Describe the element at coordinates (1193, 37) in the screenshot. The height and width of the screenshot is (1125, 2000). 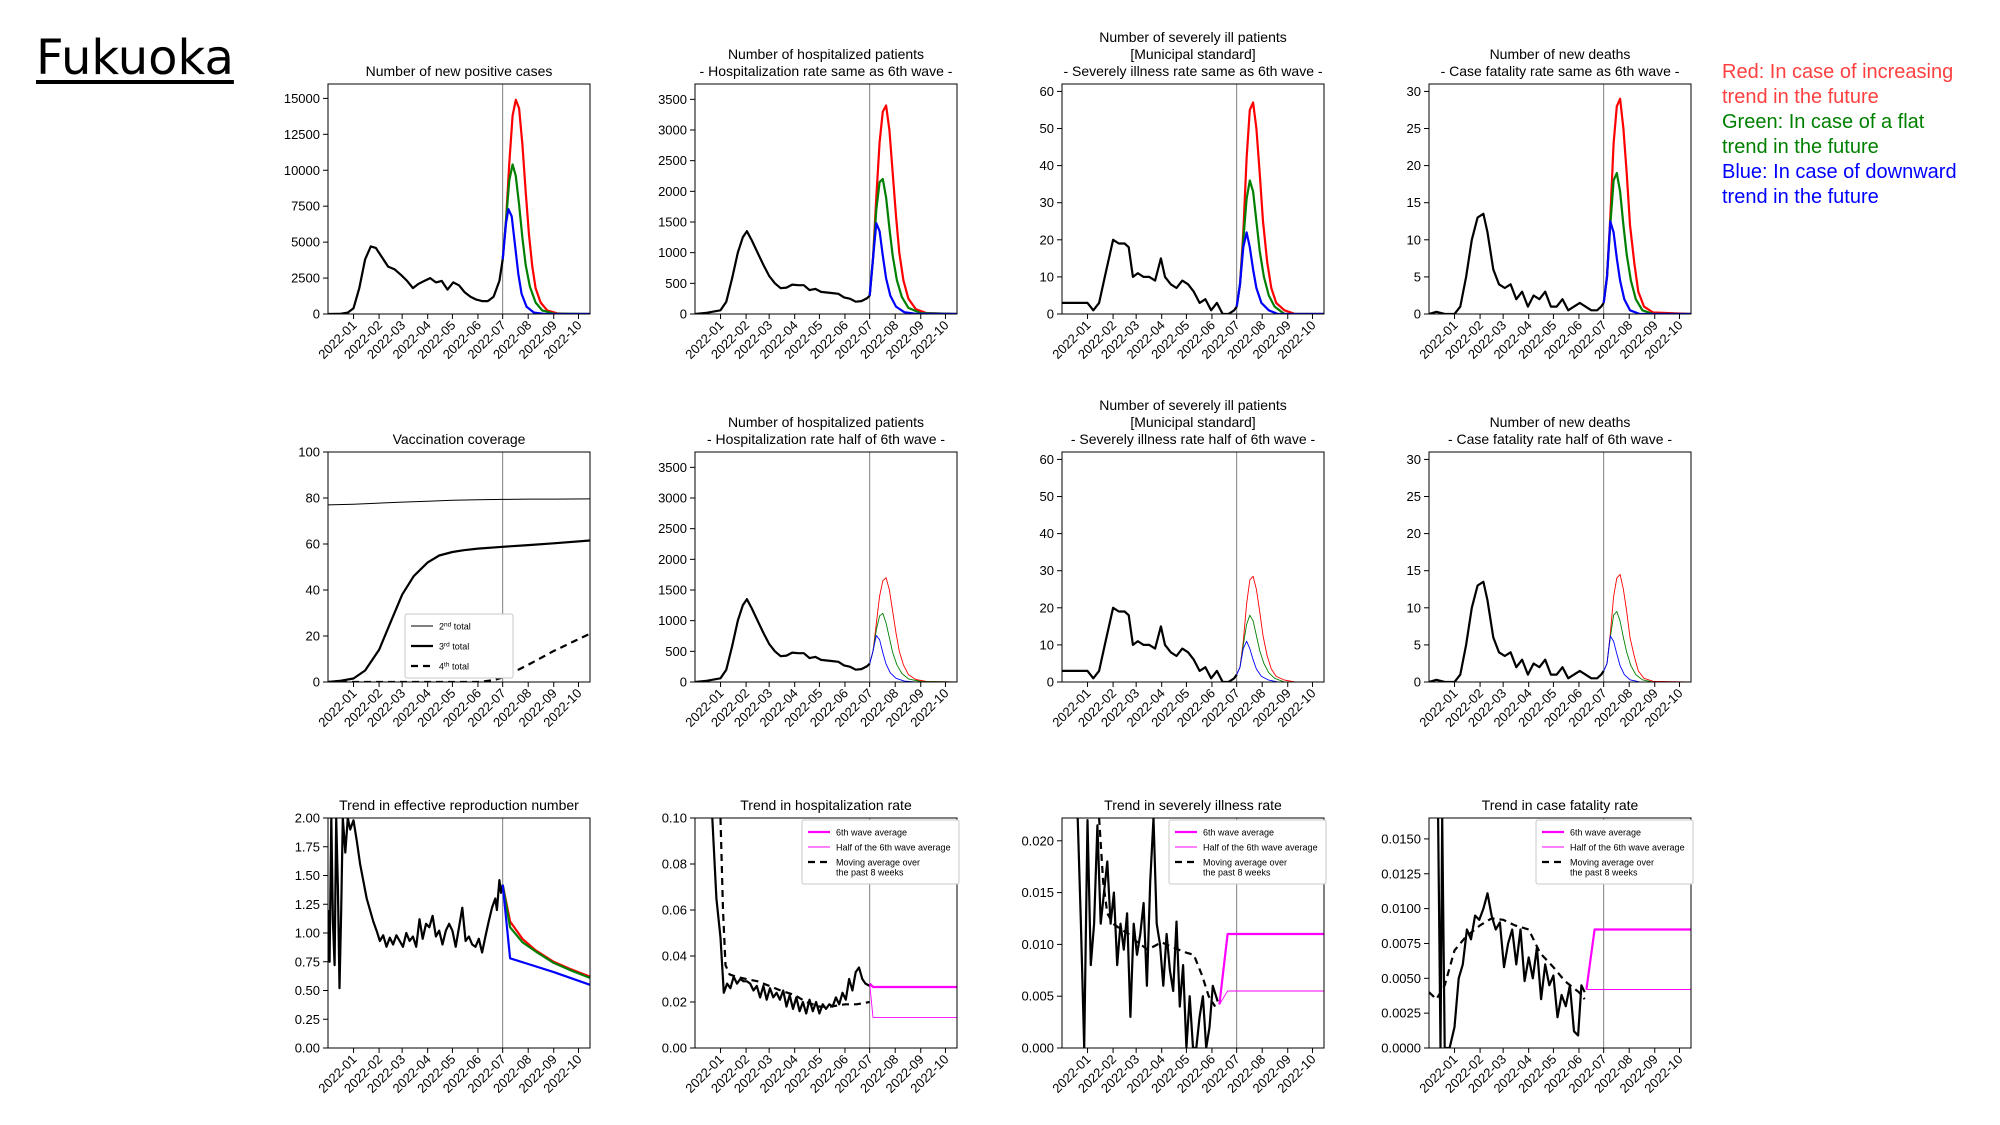
I see `chart-title: Number of severely ill patients` at that location.